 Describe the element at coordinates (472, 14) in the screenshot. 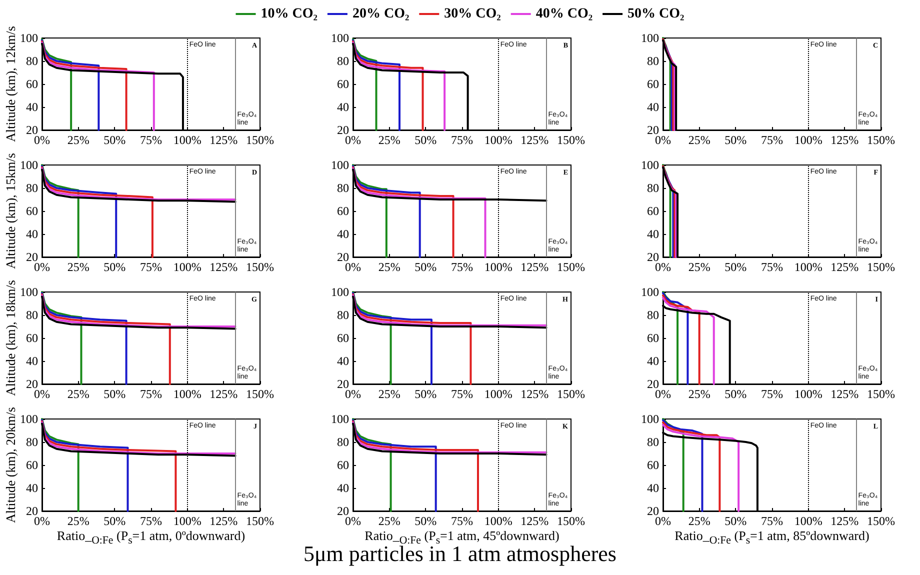

I see `legend-label: 30% CO₂` at that location.